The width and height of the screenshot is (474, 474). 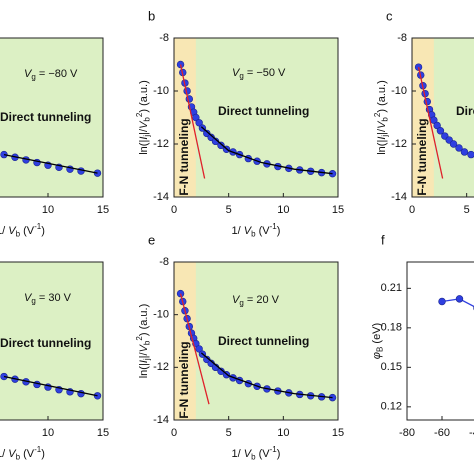 What do you see at coordinates (54, 298) in the screenshot?
I see `gate-voltage-label-part: = 30 V` at bounding box center [54, 298].